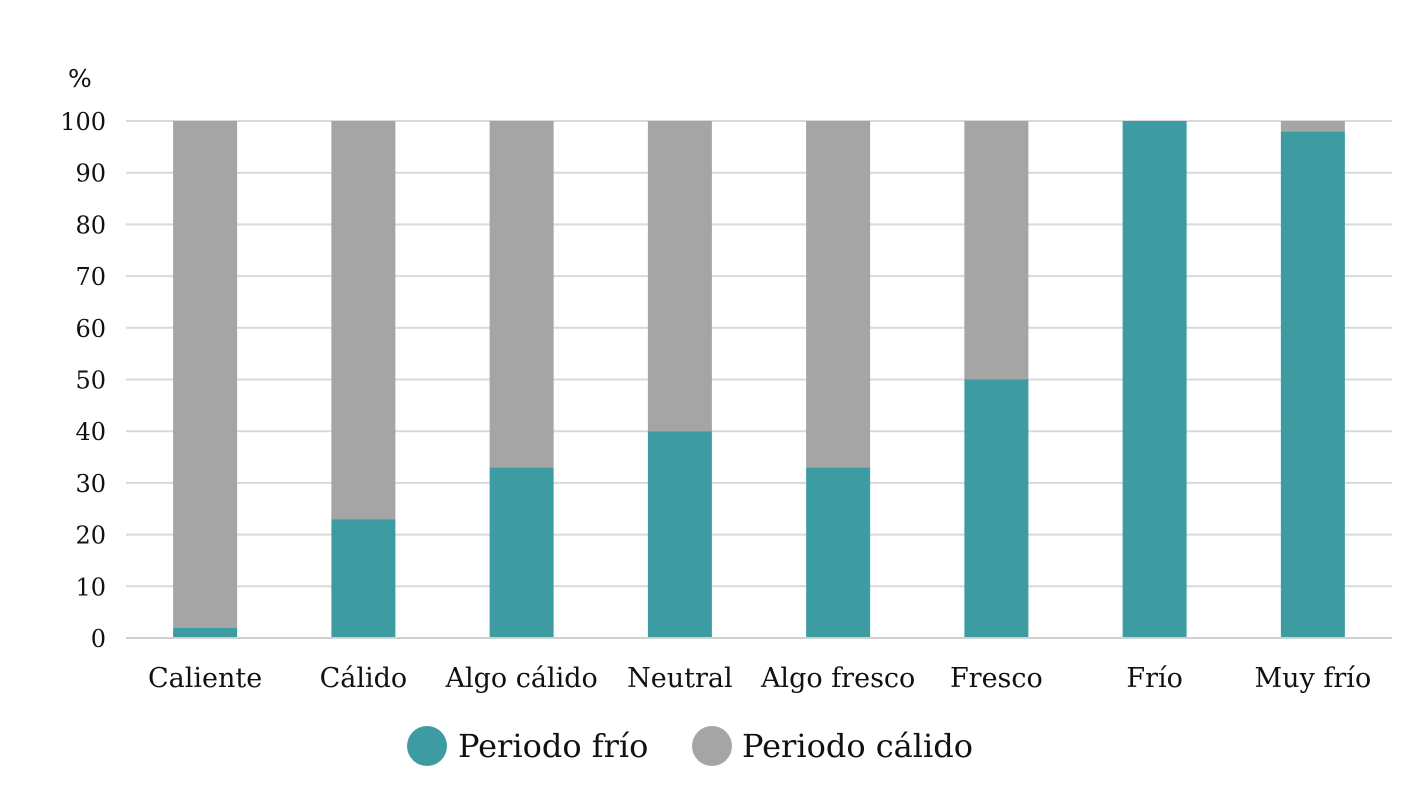 This screenshot has height=788, width=1426. What do you see at coordinates (90, 277) in the screenshot?
I see `y-tick-label: 70` at bounding box center [90, 277].